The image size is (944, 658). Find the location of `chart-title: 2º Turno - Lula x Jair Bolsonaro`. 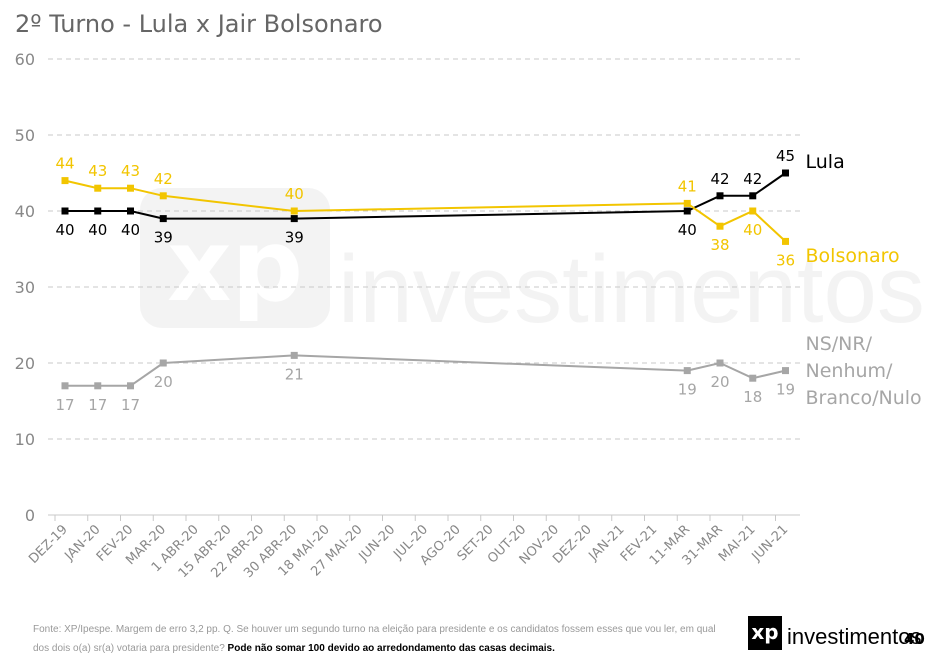

chart-title: 2º Turno - Lula x Jair Bolsonaro is located at coordinates (199, 24).